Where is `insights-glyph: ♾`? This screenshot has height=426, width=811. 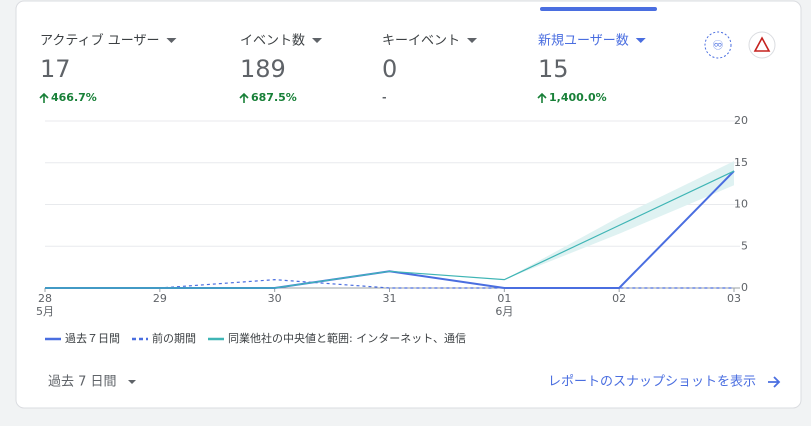 insights-glyph: ♾ is located at coordinates (718, 46).